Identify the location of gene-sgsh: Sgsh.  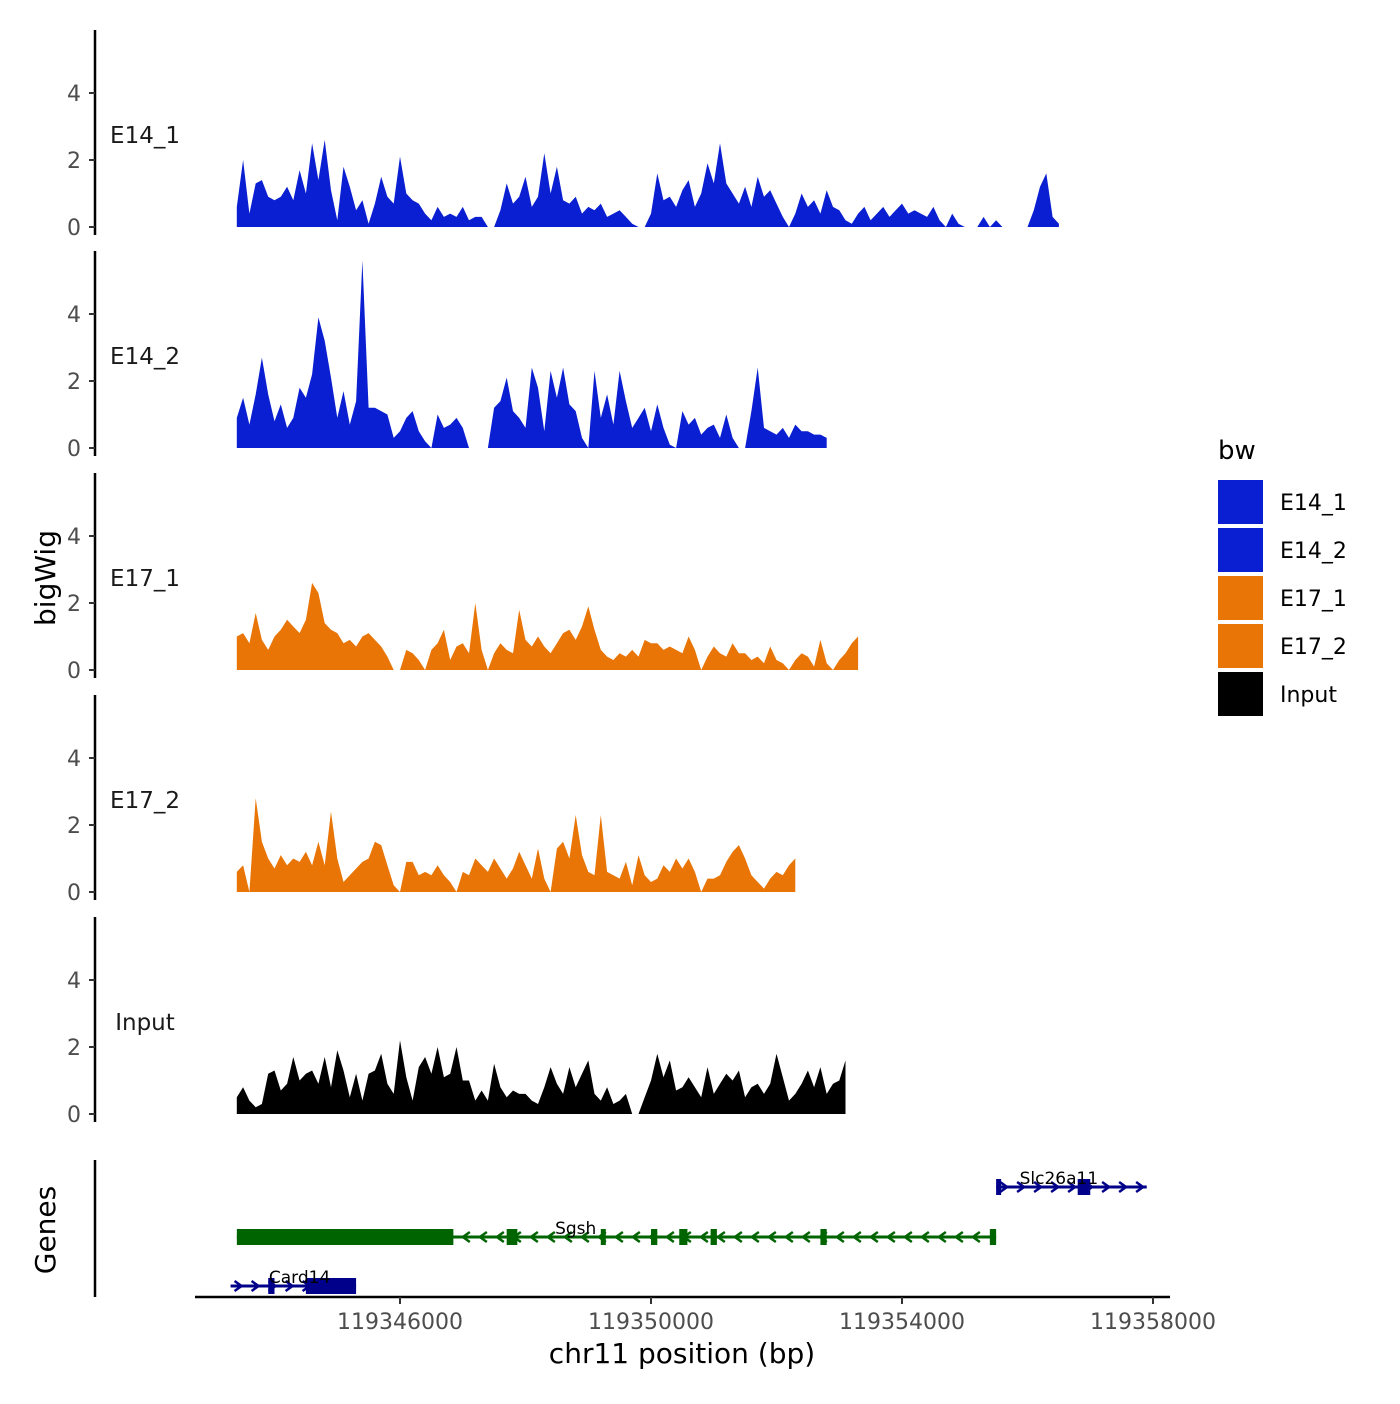
(616, 1232).